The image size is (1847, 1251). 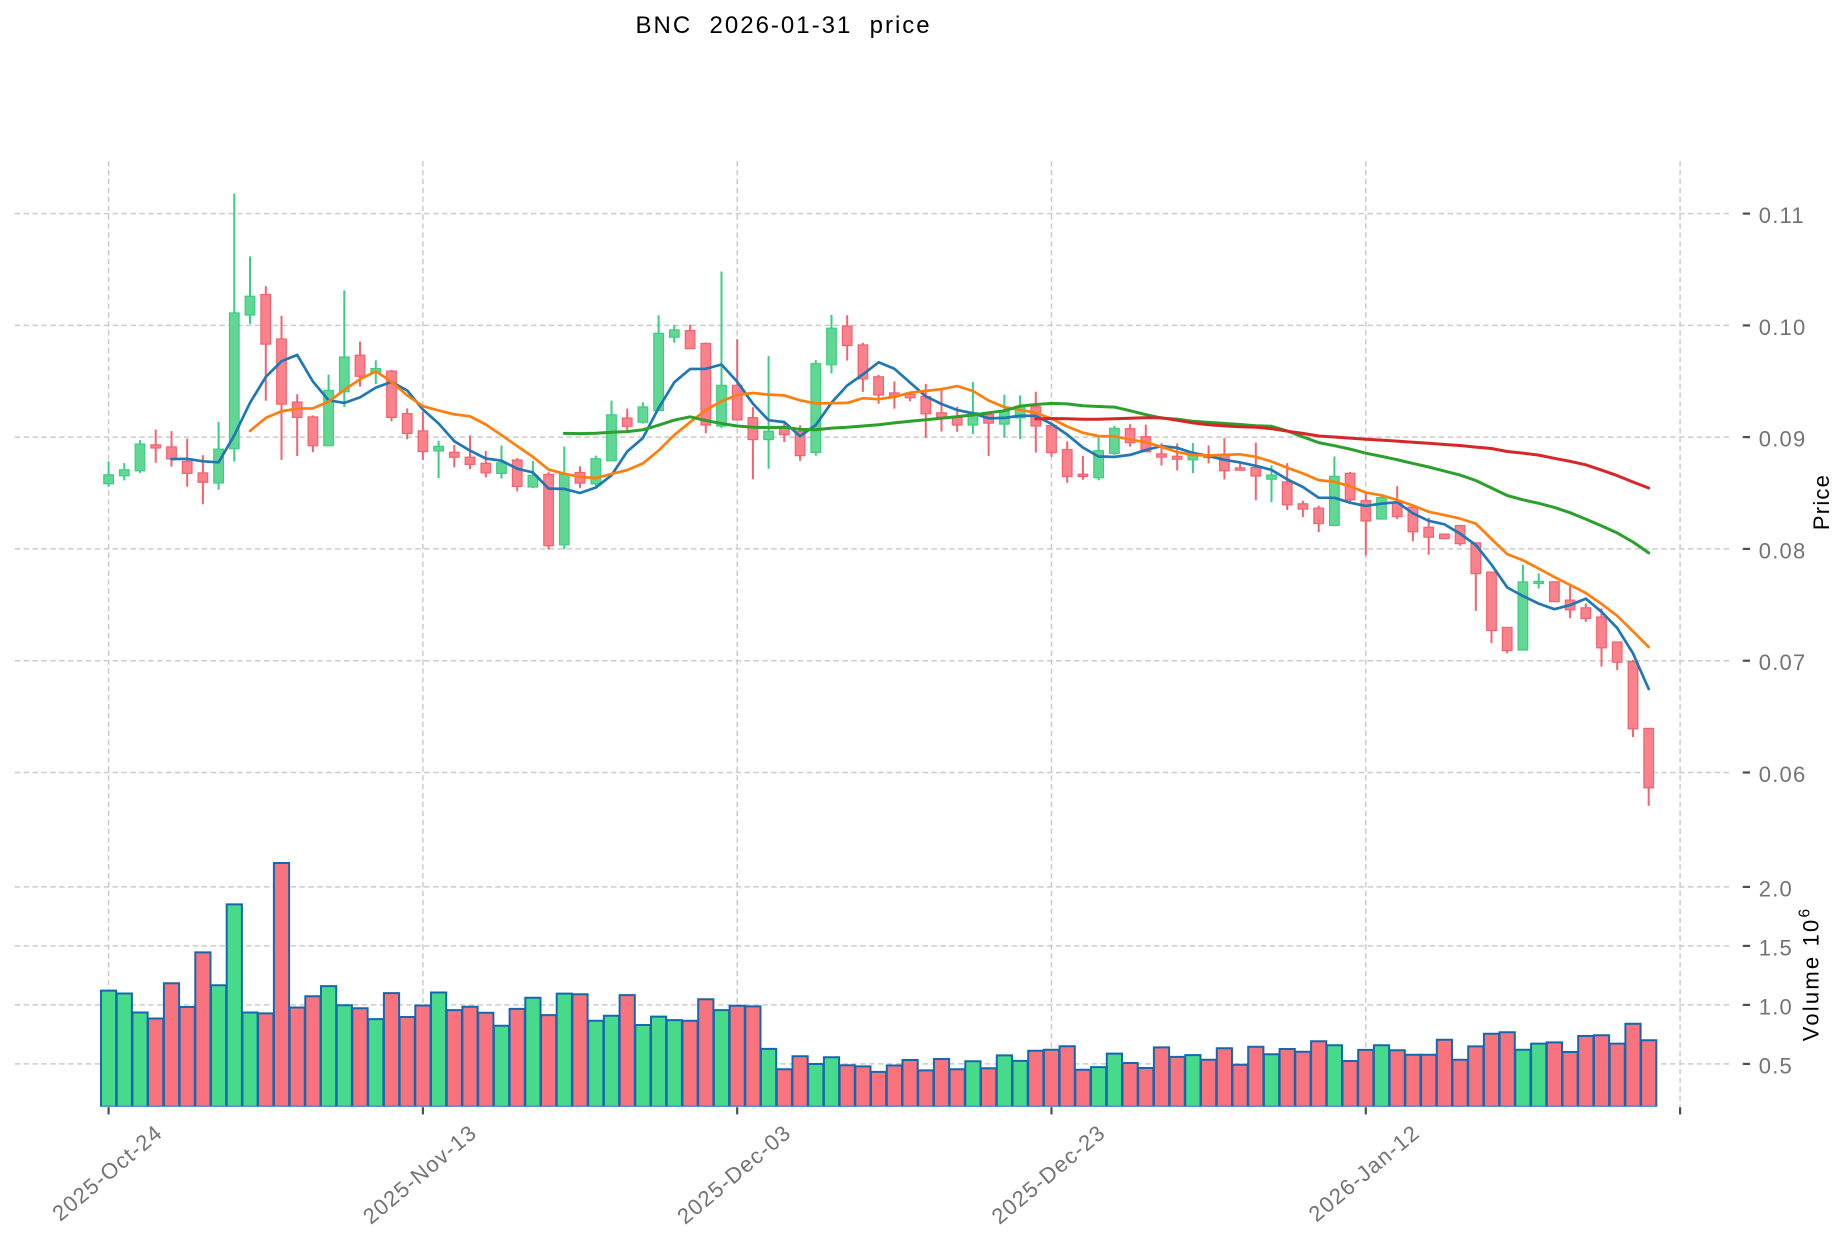 What do you see at coordinates (1810, 974) in the screenshot?
I see `svg-text: Volume 106` at bounding box center [1810, 974].